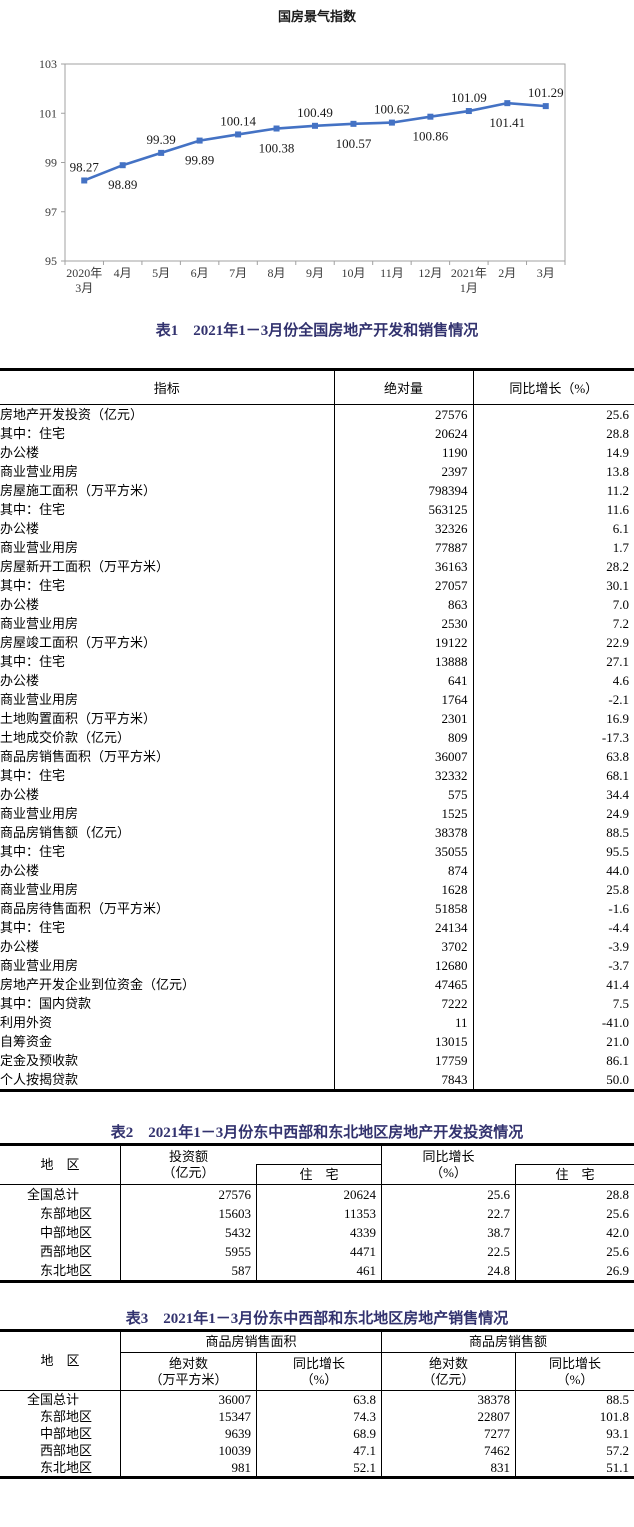 This screenshot has height=1527, width=634. Describe the element at coordinates (448, 1213) in the screenshot. I see `growth-cell: 22.7` at that location.